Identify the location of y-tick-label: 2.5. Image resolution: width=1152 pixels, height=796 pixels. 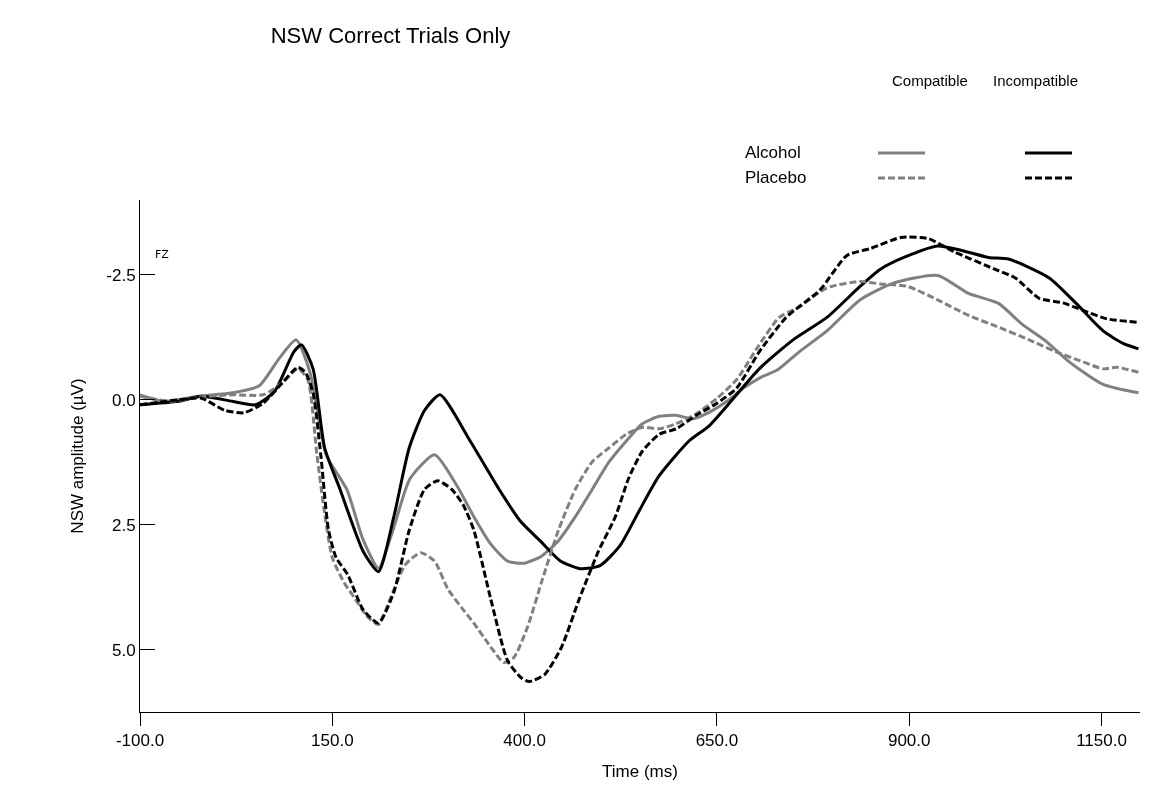
(123, 525).